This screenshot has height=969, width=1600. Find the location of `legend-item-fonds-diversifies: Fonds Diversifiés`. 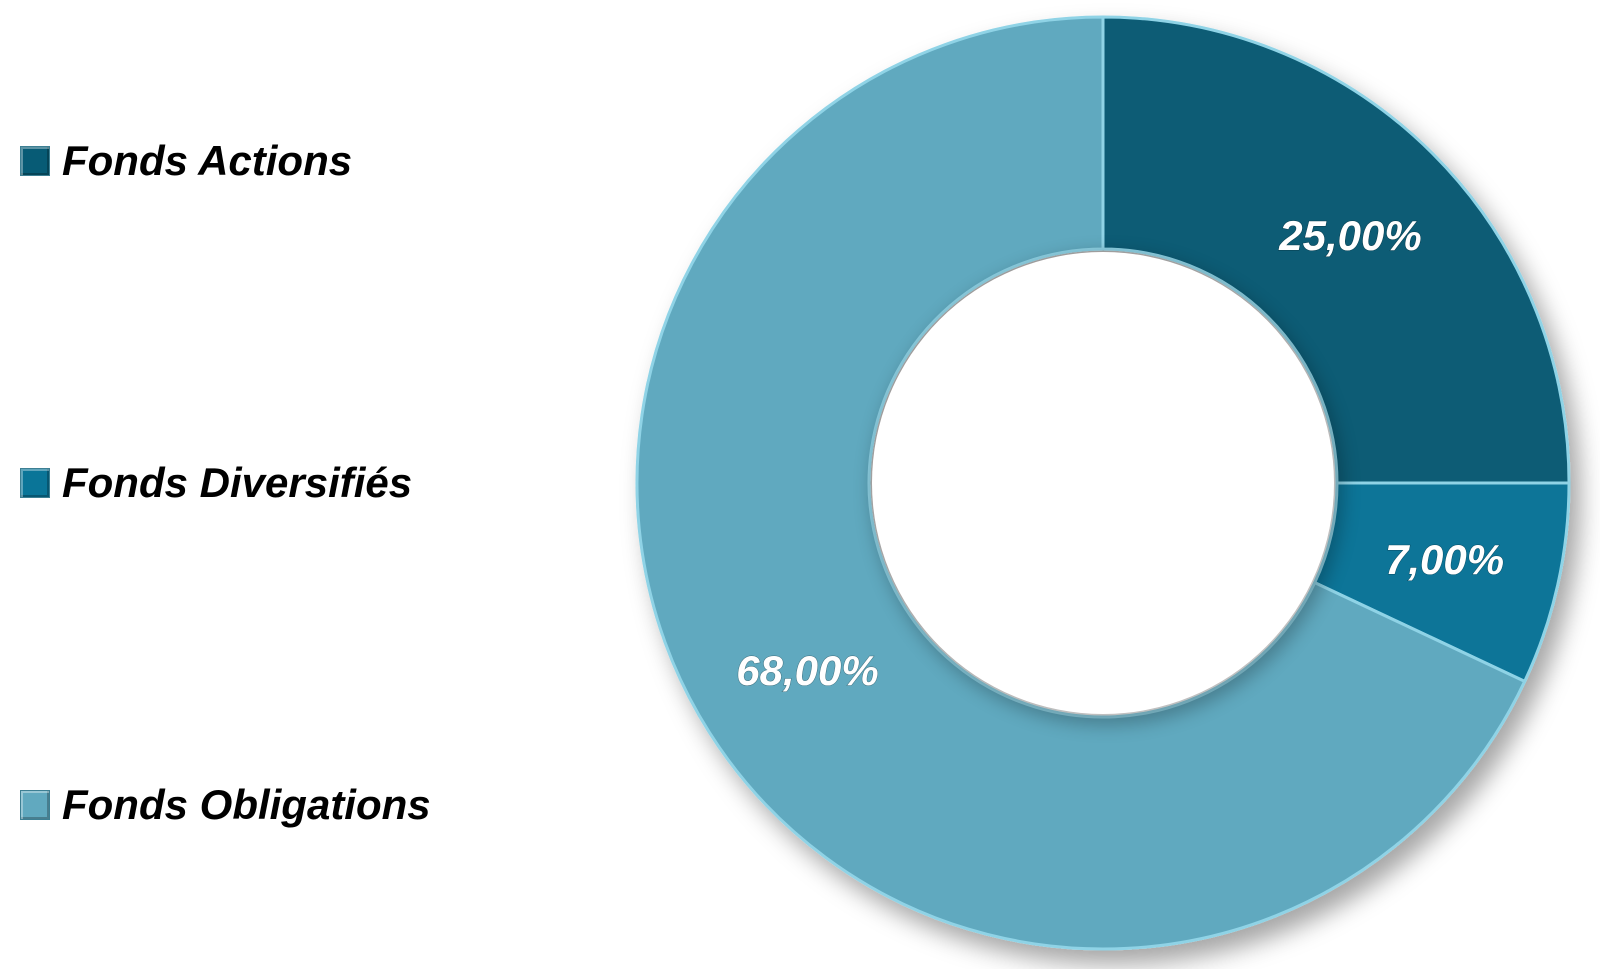

legend-item-fonds-diversifies: Fonds Diversifiés is located at coordinates (216, 483).